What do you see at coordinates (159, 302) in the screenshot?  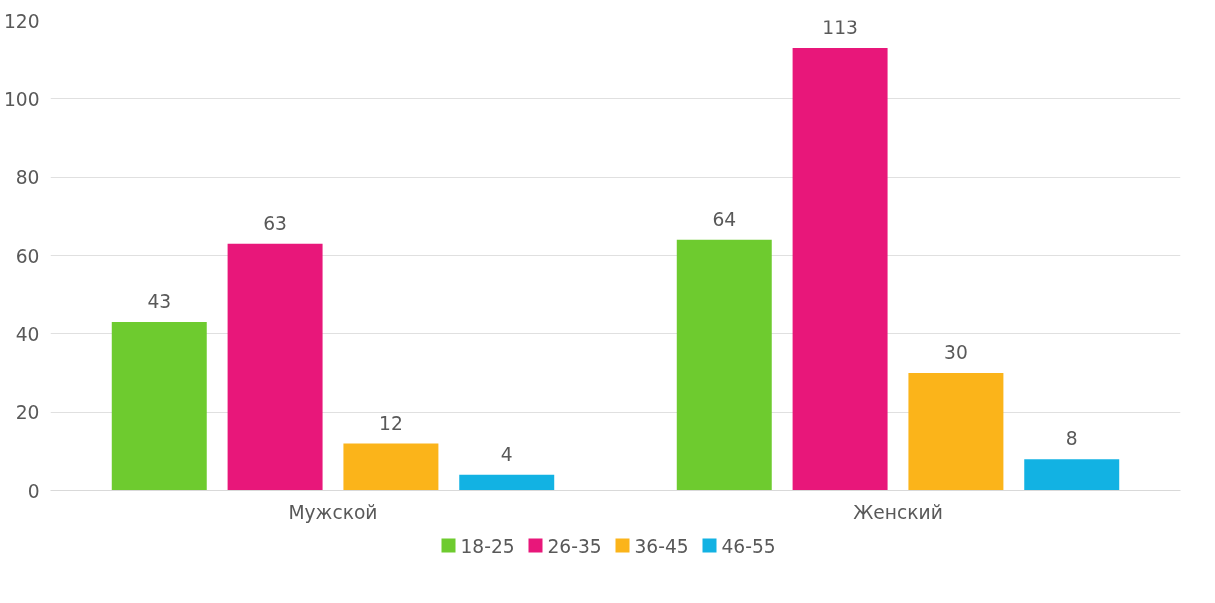 I see `data-label: 43` at bounding box center [159, 302].